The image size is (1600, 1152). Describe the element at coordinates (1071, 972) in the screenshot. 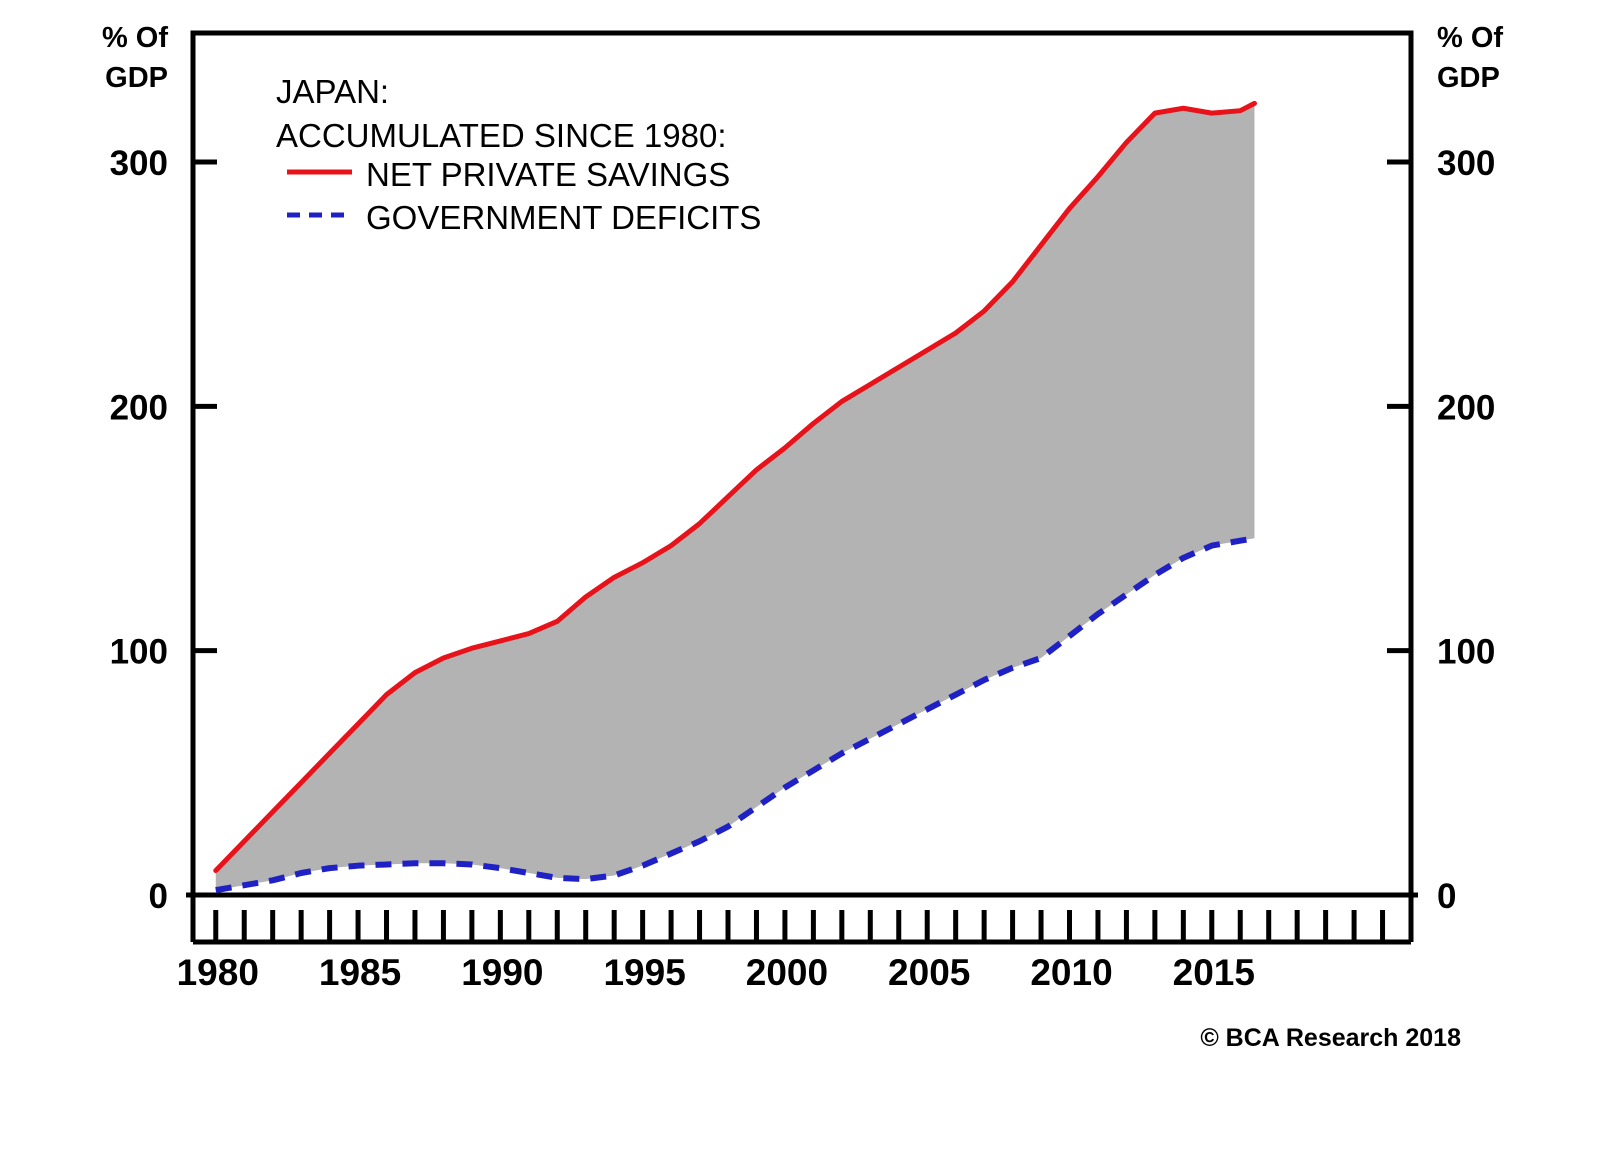

I see `x-tick-label: 2010` at that location.